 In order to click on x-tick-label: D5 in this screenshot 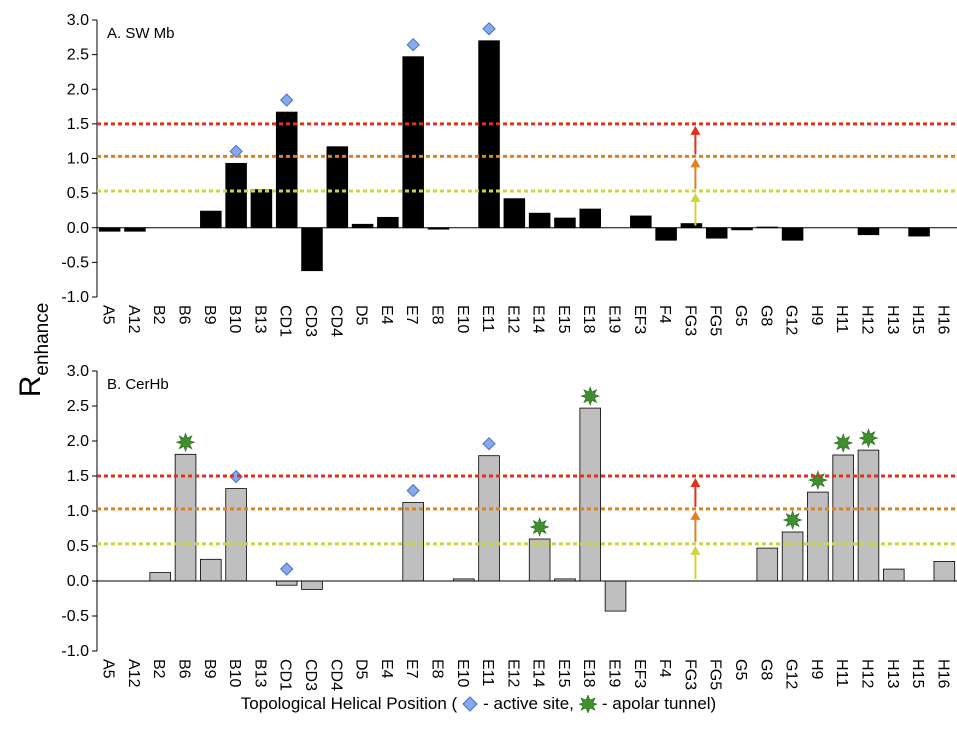, I will do `click(361, 669)`.